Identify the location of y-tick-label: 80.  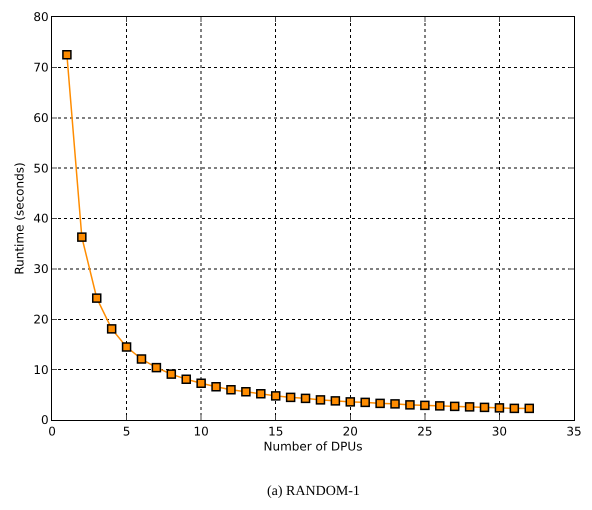
(41, 17).